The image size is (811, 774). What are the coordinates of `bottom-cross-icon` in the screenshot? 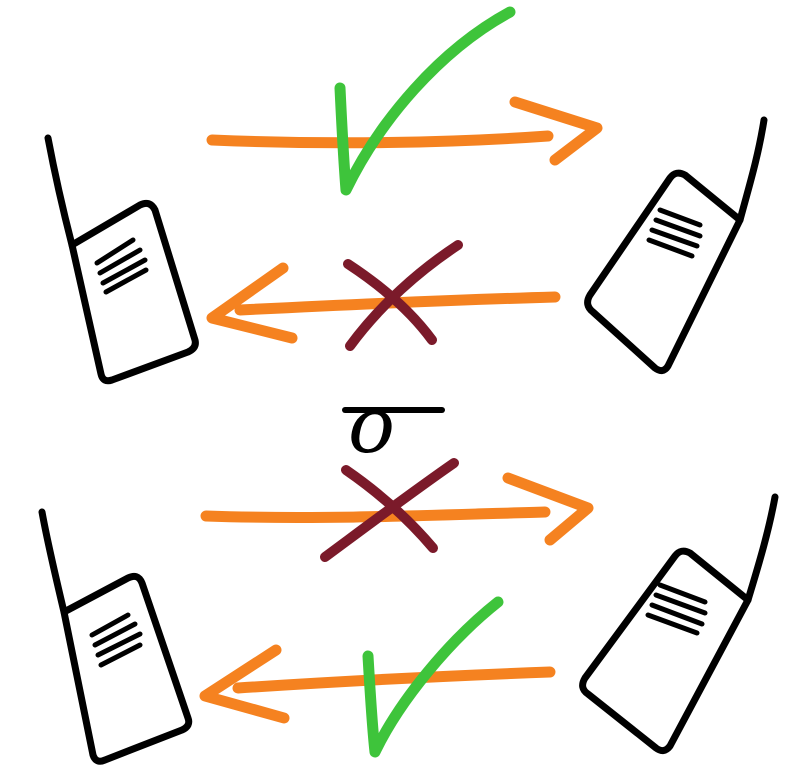 It's located at (389, 510).